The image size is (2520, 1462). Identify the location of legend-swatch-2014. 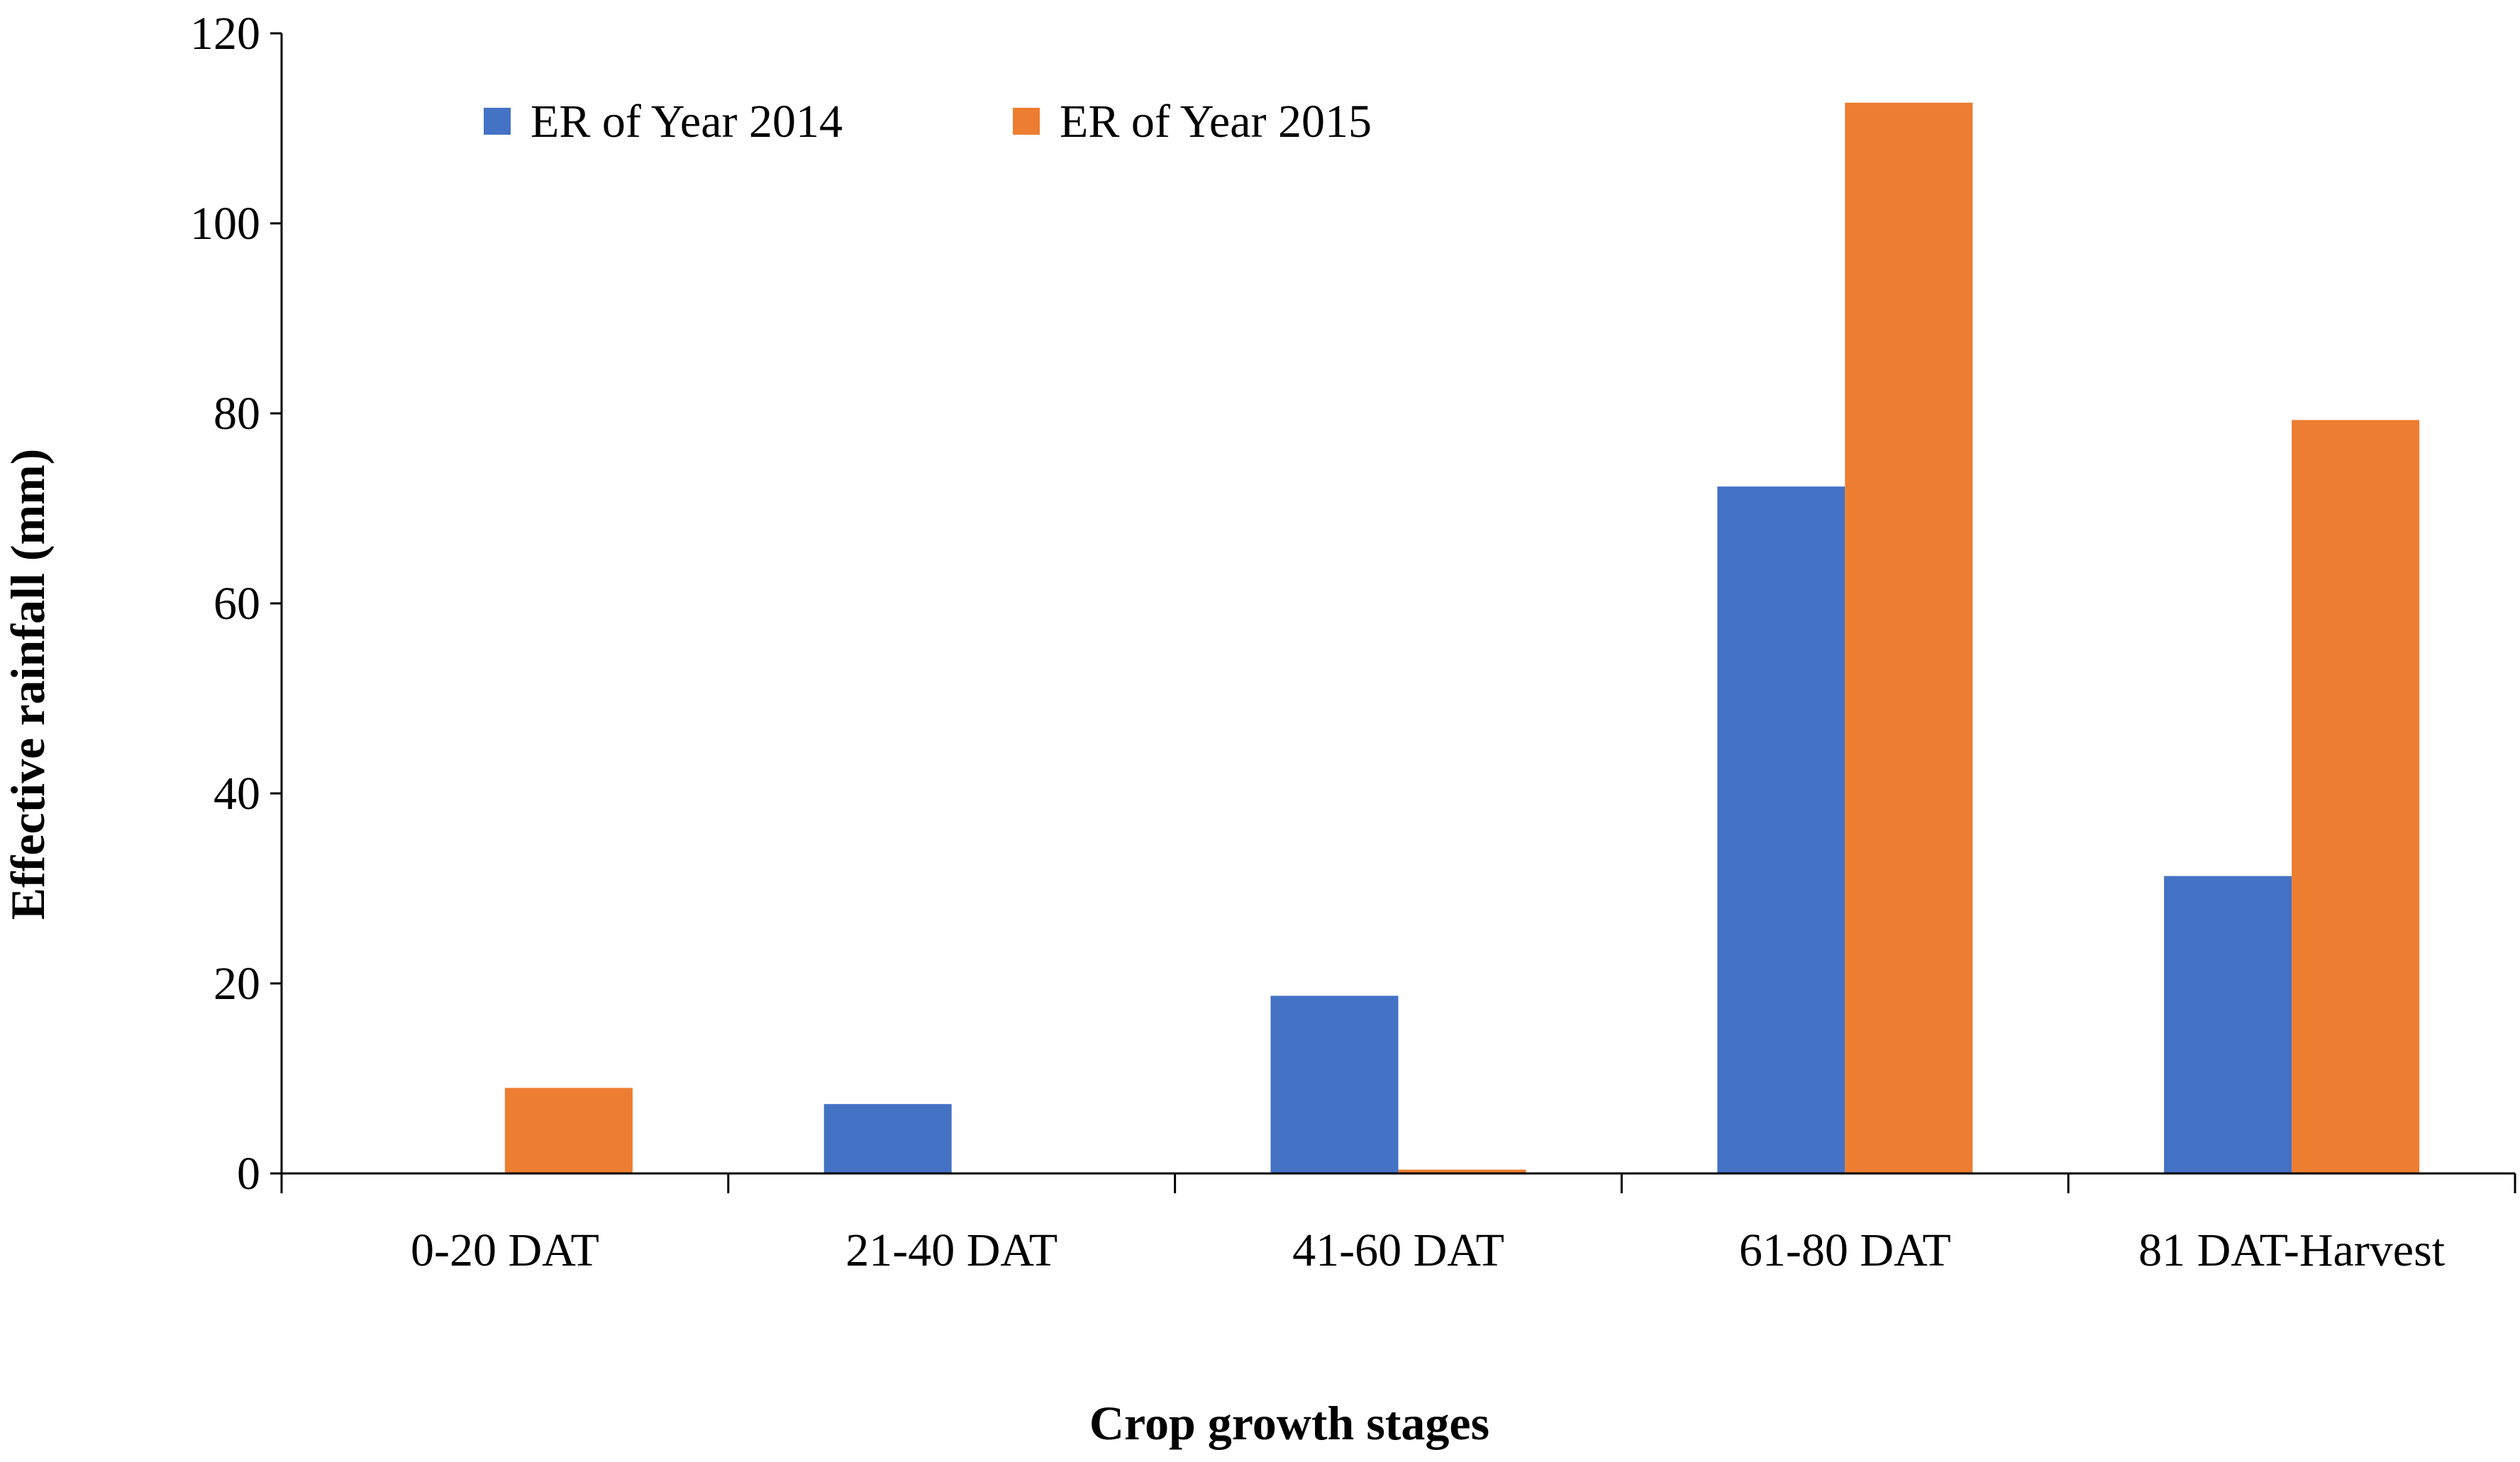
(498, 122).